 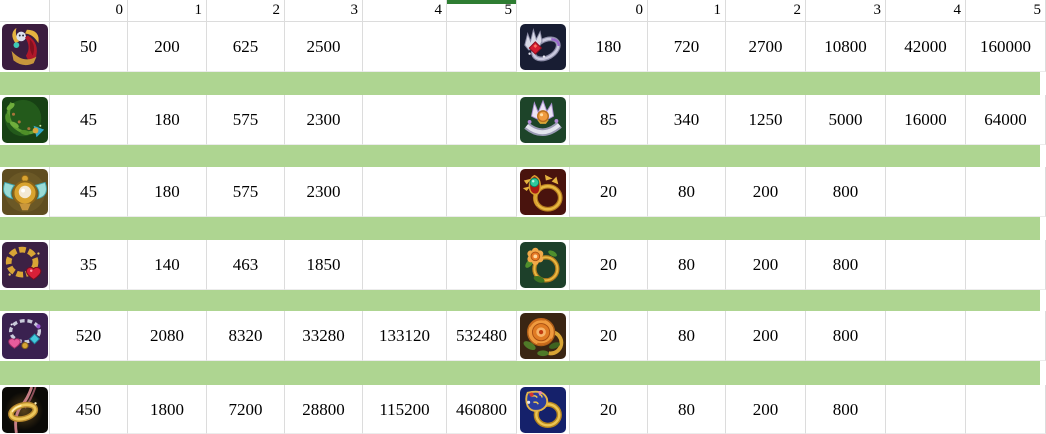 What do you see at coordinates (846, 47) in the screenshot?
I see `cell: 10800` at bounding box center [846, 47].